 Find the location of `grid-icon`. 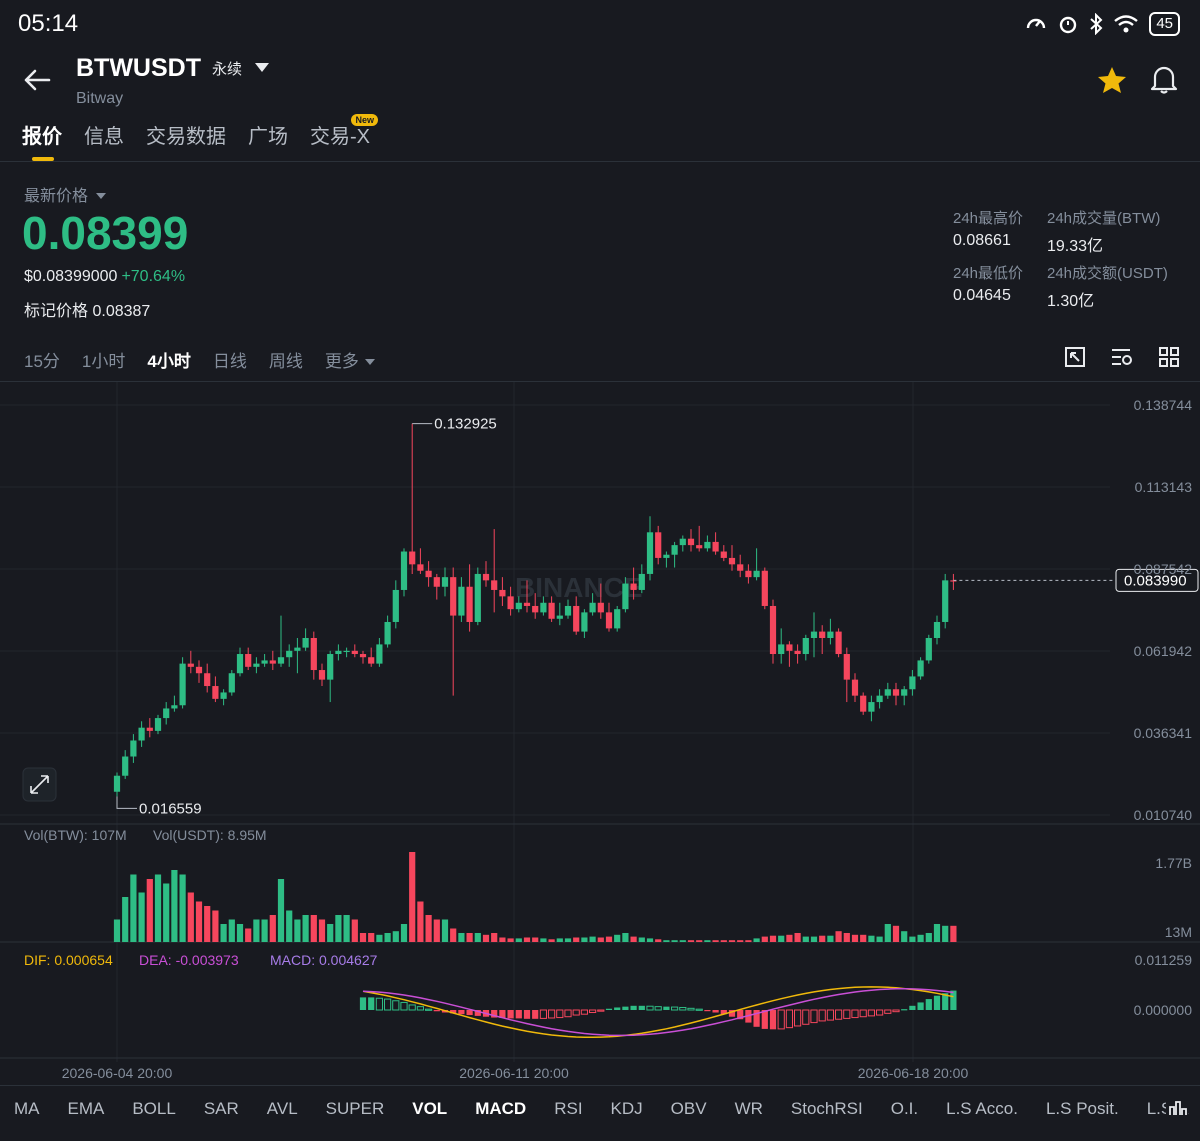

grid-icon is located at coordinates (1169, 357).